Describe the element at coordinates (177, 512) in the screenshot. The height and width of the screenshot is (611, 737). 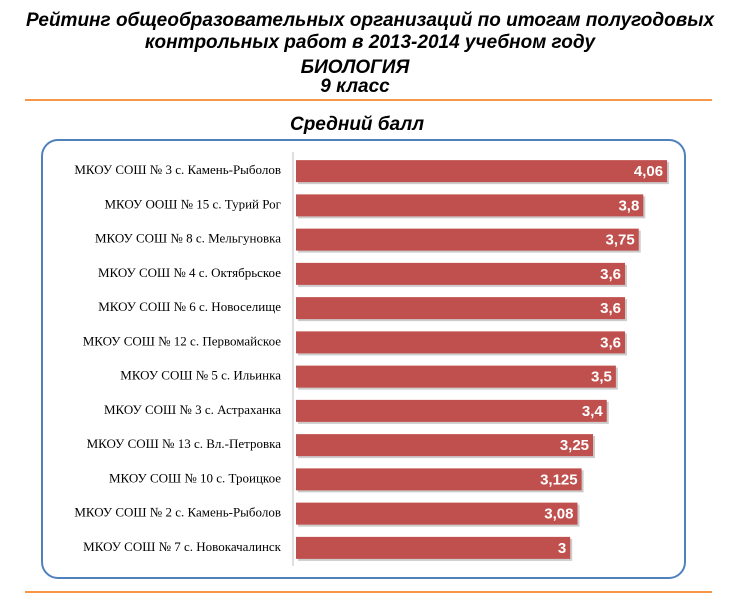
I see `category-label: МКОУ СОШ № 2 с. Камень-Рыболов` at that location.